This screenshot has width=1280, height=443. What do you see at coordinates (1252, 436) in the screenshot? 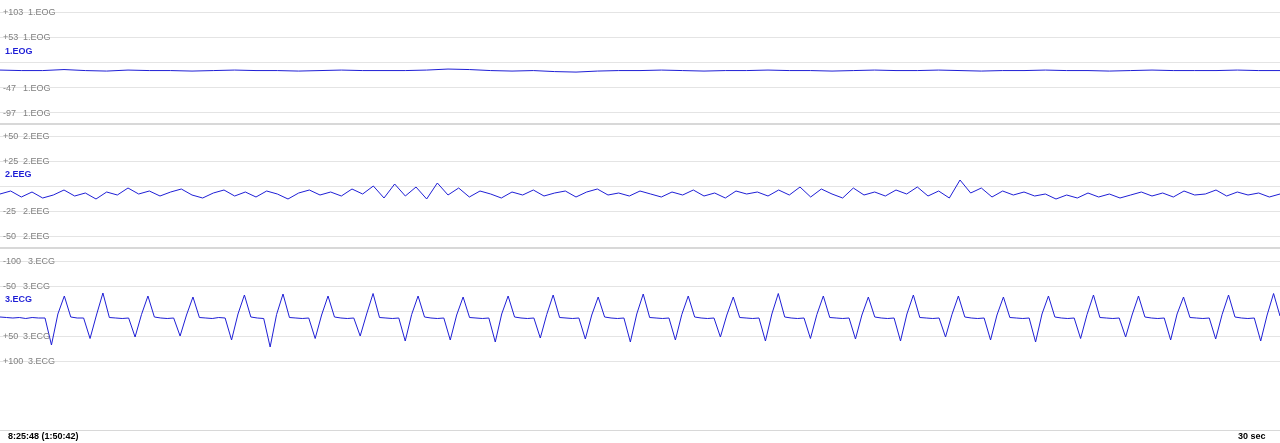
I see `text: 30 sec` at bounding box center [1252, 436].